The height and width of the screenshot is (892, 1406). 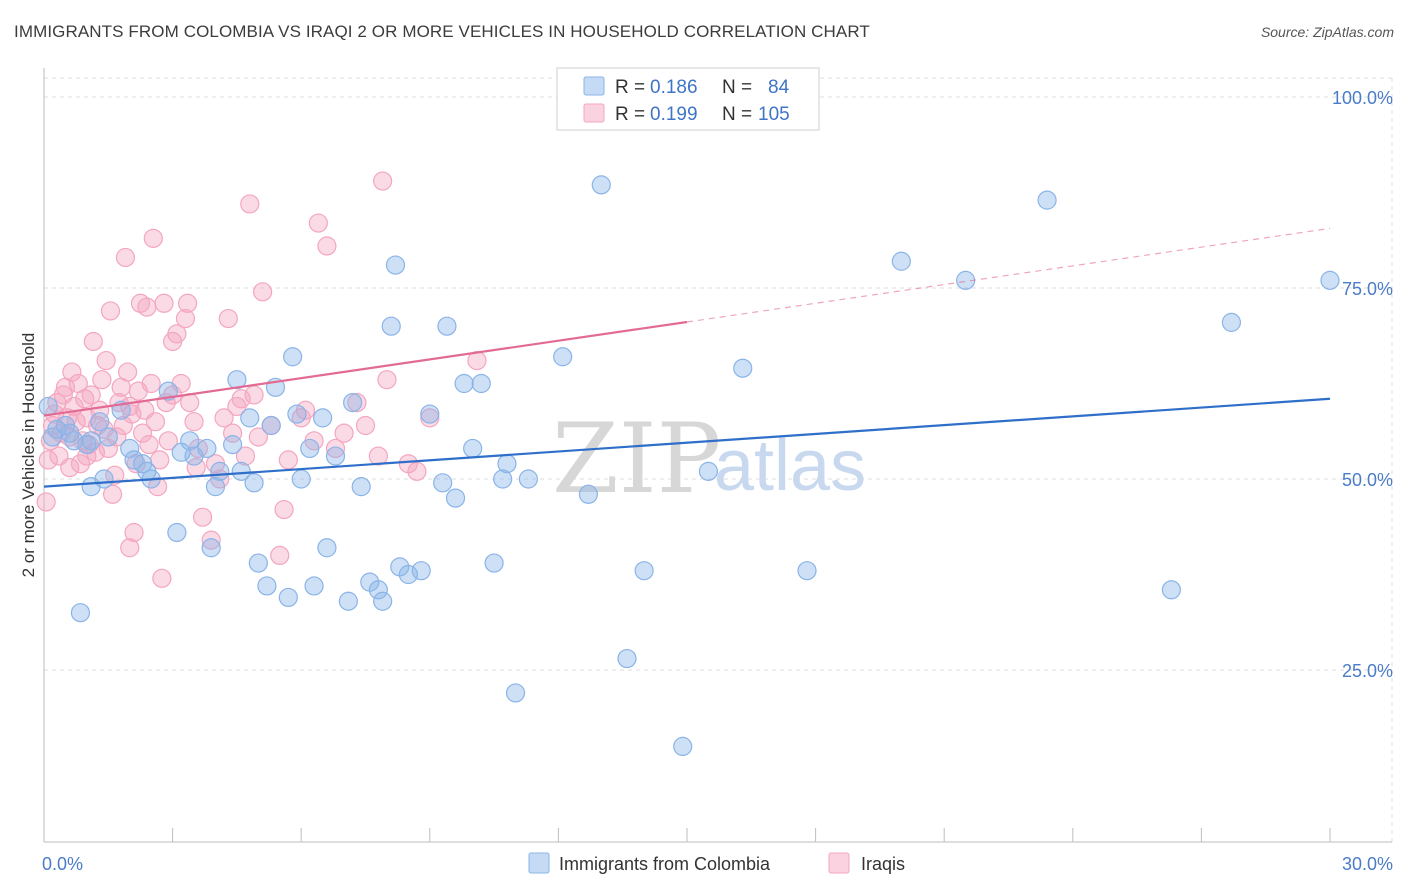 I want to click on watermark-zip: ZIP, so click(x=636, y=459).